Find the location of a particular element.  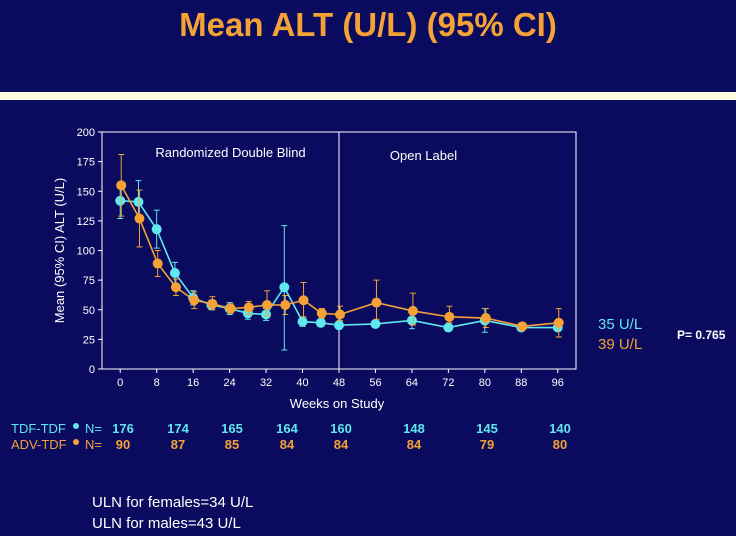

tdf-n-value: 164 is located at coordinates (287, 428).